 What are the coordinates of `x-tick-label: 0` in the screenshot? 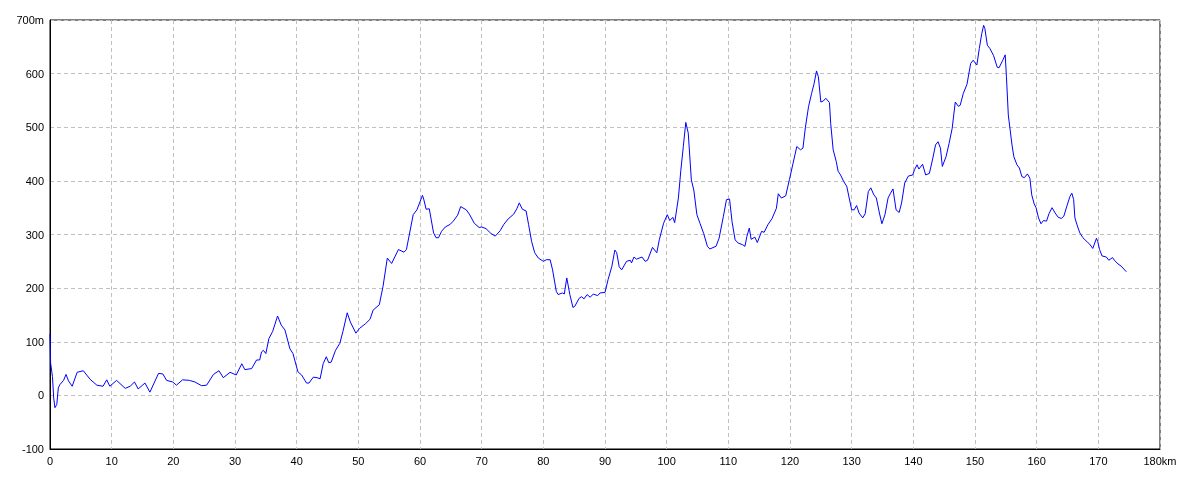 It's located at (50, 460).